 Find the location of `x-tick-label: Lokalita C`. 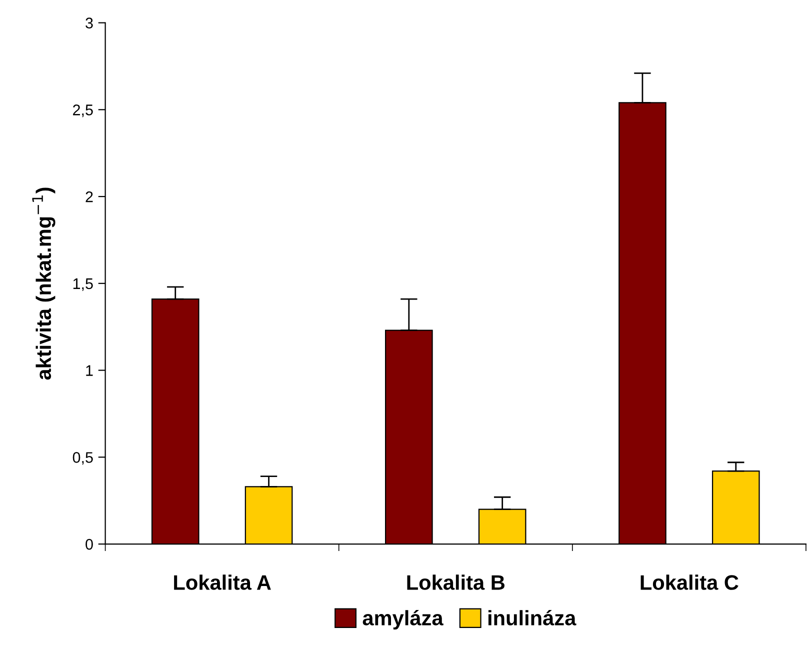

x-tick-label: Lokalita C is located at coordinates (689, 582).